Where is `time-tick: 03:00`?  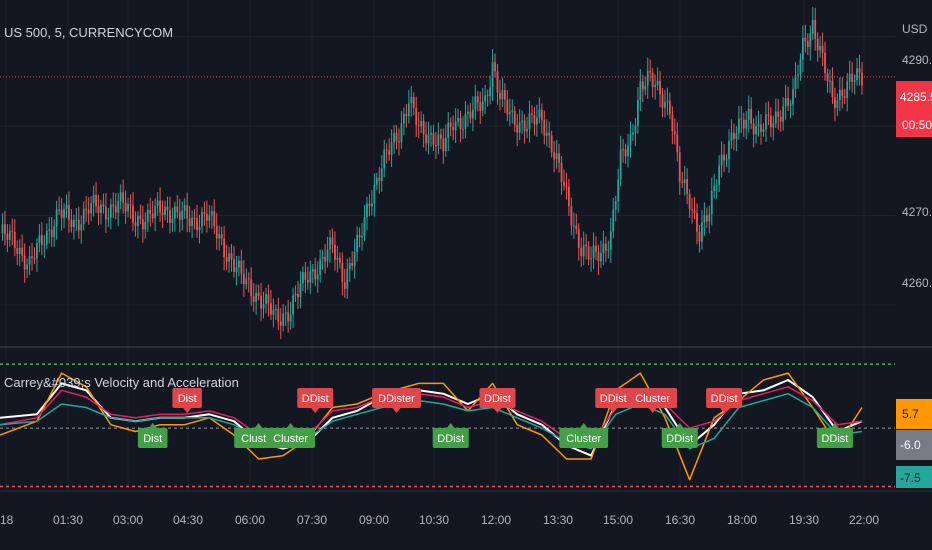 time-tick: 03:00 is located at coordinates (128, 520).